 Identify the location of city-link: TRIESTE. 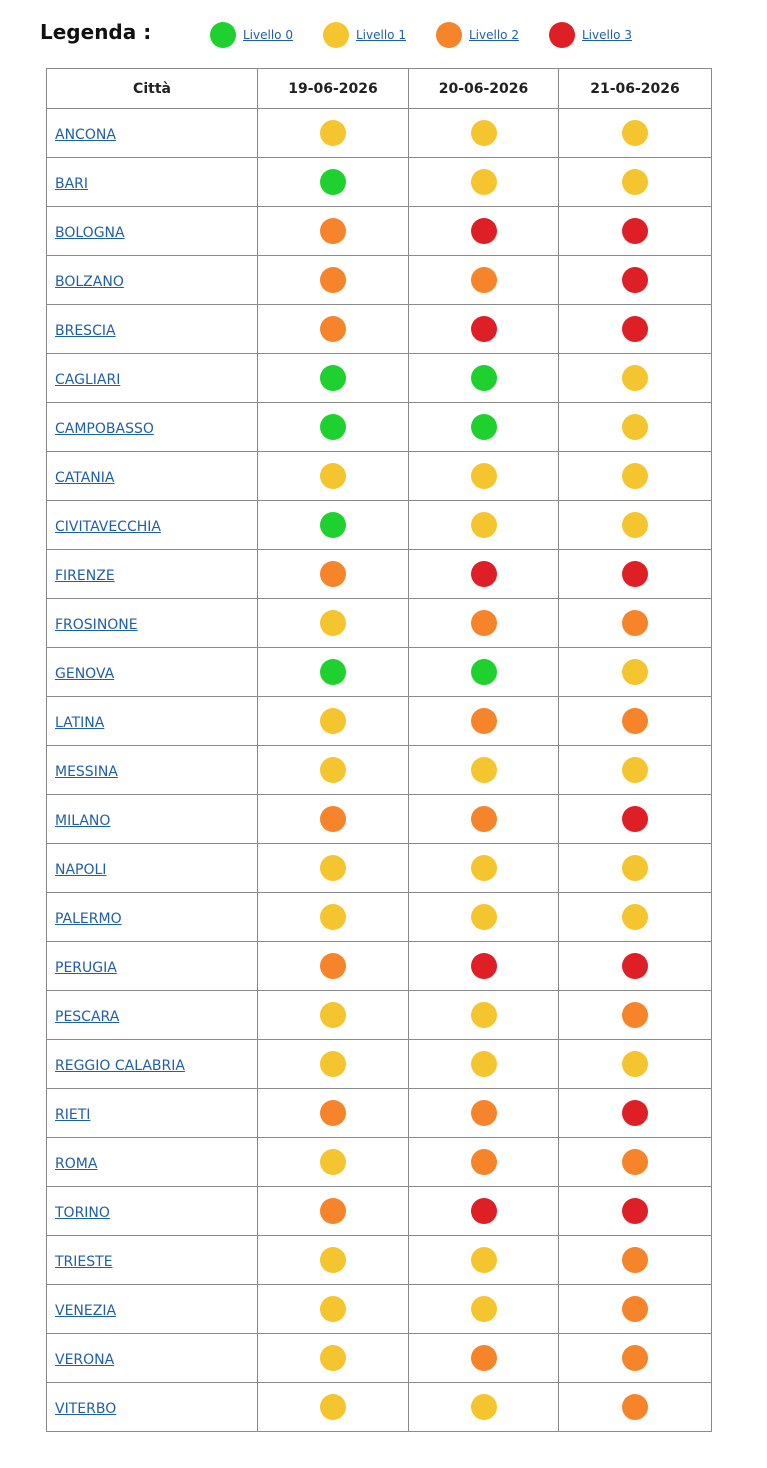
(84, 1261).